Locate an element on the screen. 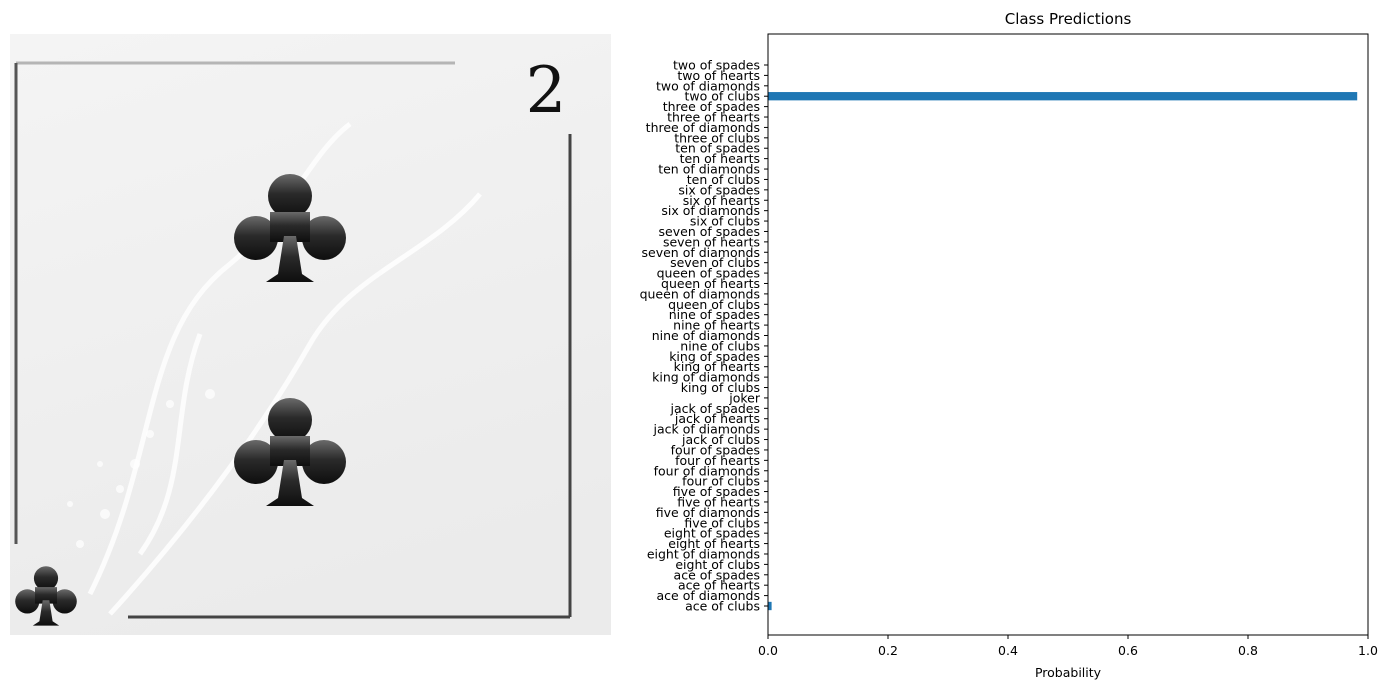  y-tick-label: three of spades is located at coordinates (711, 106).